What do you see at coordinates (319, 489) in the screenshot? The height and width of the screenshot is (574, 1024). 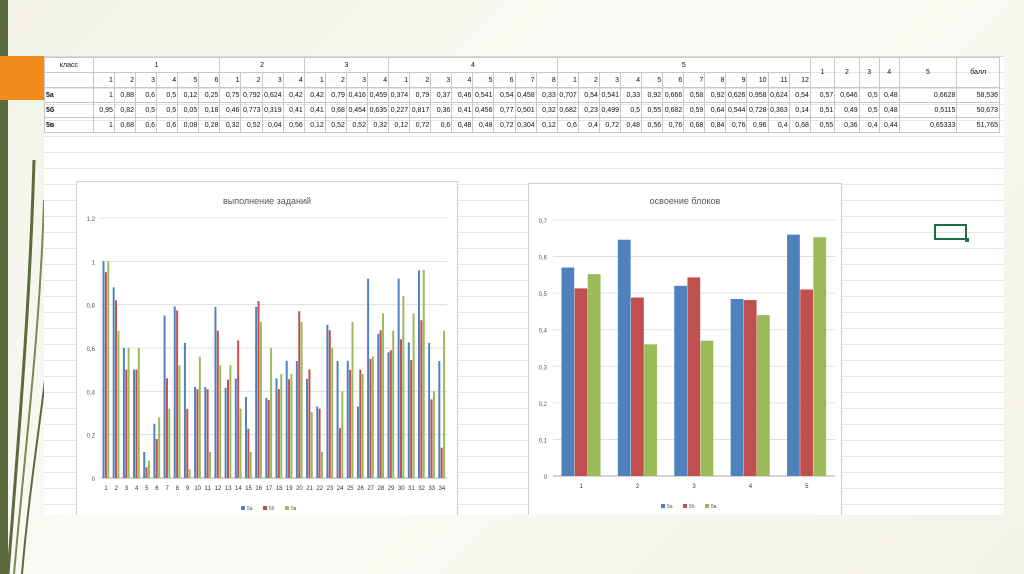 I see `x-tick-label: 22` at bounding box center [319, 489].